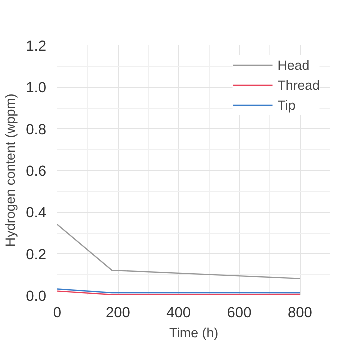  Describe the element at coordinates (36, 255) in the screenshot. I see `y-tick-label: 0.2` at that location.